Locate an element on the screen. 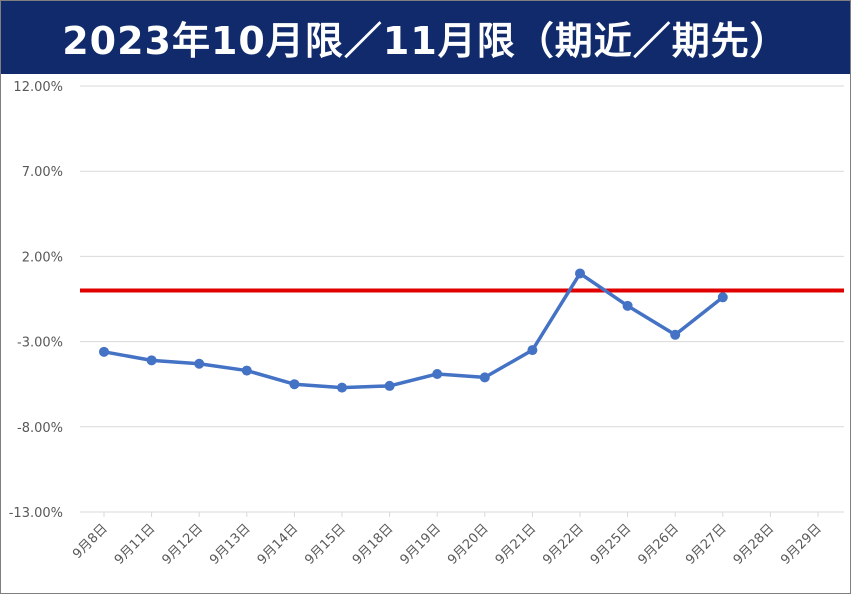 The width and height of the screenshot is (851, 594). series-line is located at coordinates (413, 330).